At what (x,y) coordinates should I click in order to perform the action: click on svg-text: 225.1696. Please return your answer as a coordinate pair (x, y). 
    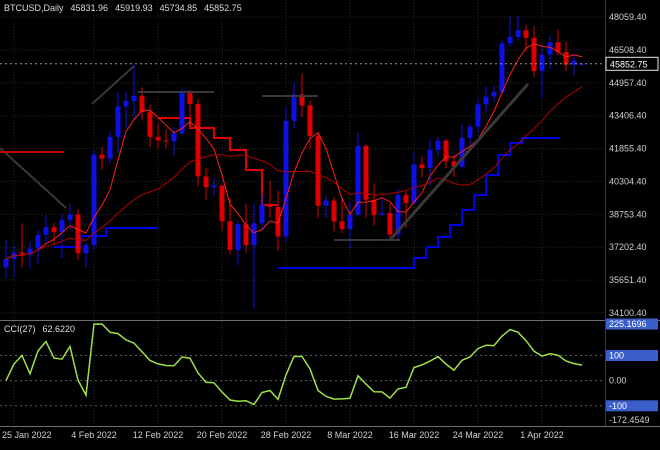
    Looking at the image, I should click on (628, 324).